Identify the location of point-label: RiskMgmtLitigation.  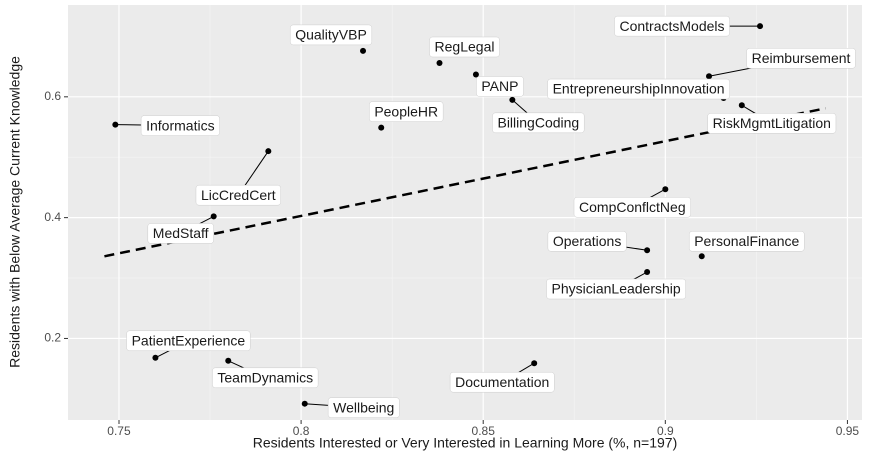
(772, 123).